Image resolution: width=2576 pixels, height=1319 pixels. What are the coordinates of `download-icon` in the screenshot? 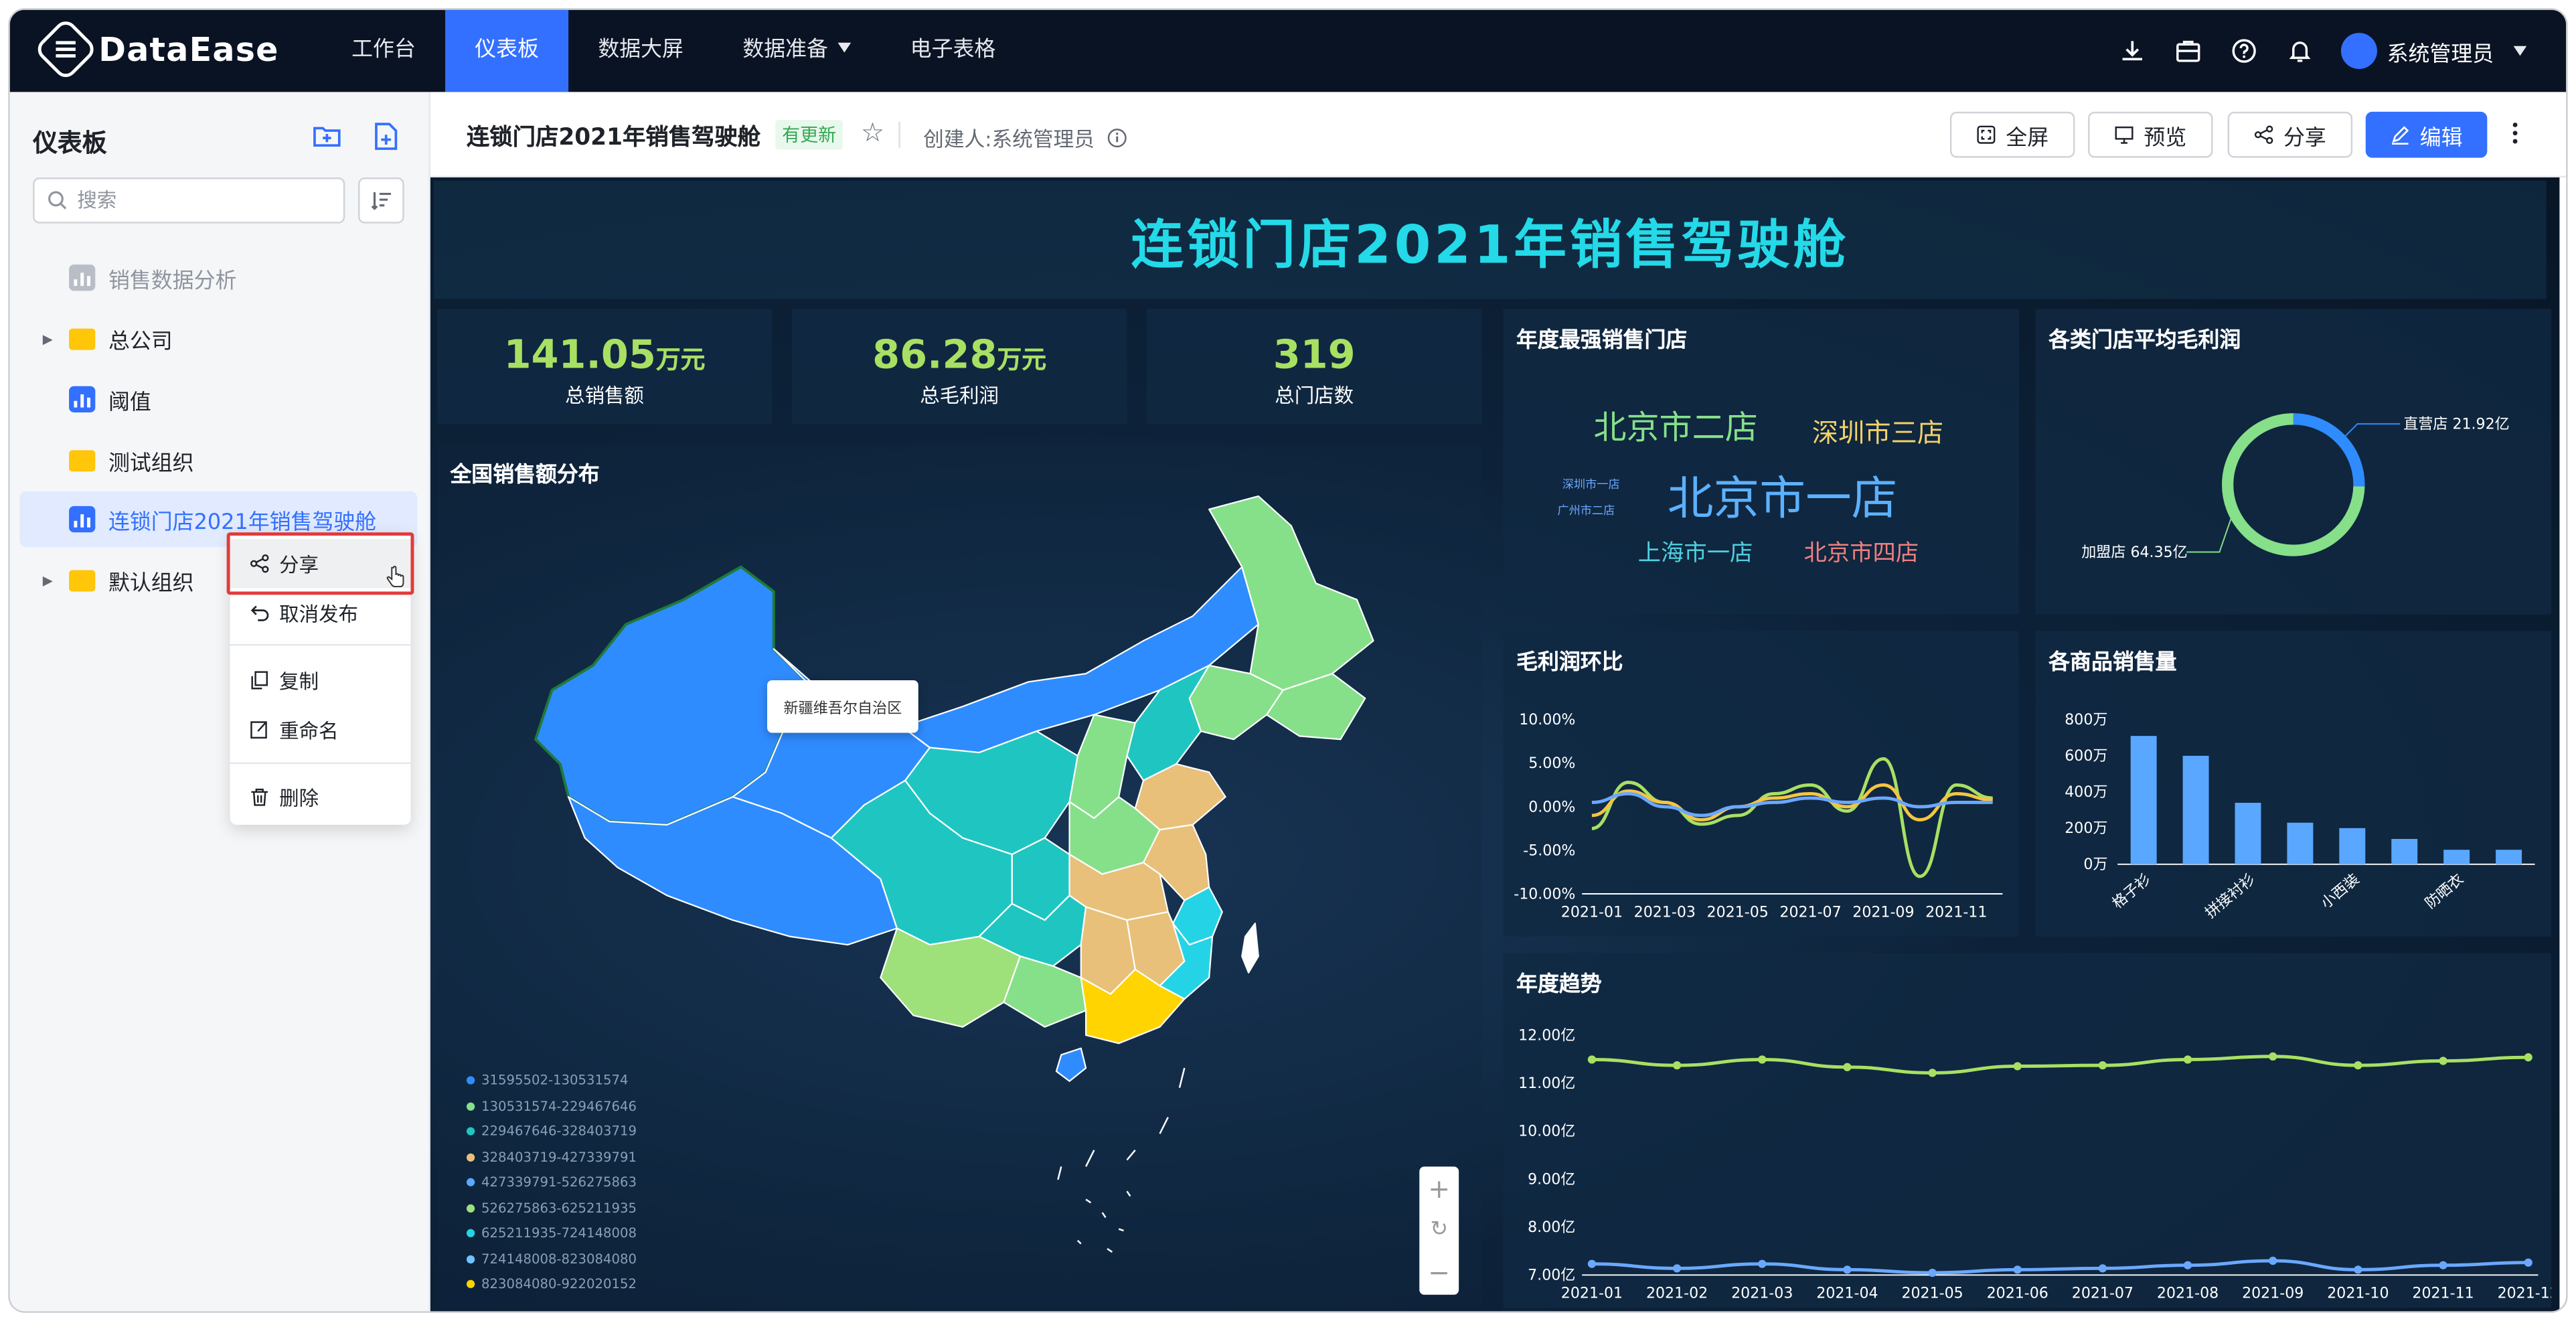 It's located at (2132, 51).